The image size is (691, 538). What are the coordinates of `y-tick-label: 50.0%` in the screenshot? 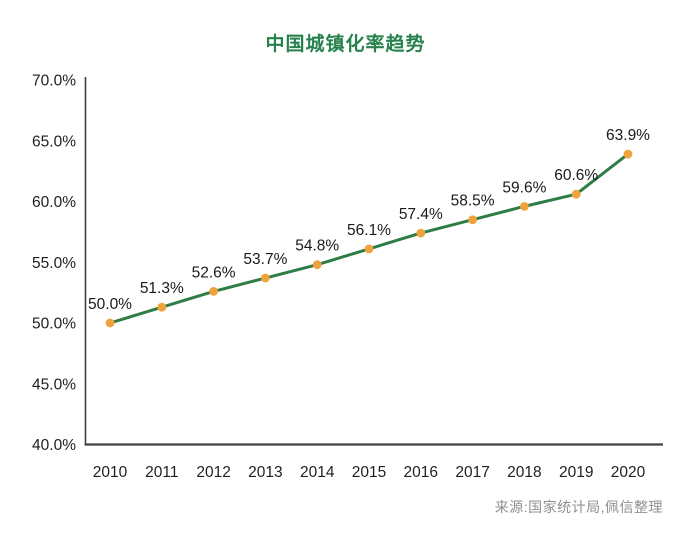 It's located at (54, 324).